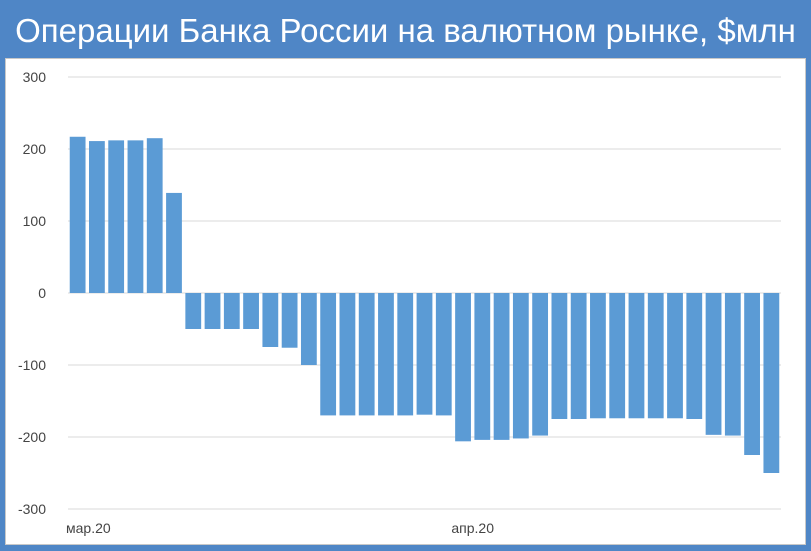 The width and height of the screenshot is (811, 551). Describe the element at coordinates (88, 528) in the screenshot. I see `x-tick-label: мар.20` at that location.